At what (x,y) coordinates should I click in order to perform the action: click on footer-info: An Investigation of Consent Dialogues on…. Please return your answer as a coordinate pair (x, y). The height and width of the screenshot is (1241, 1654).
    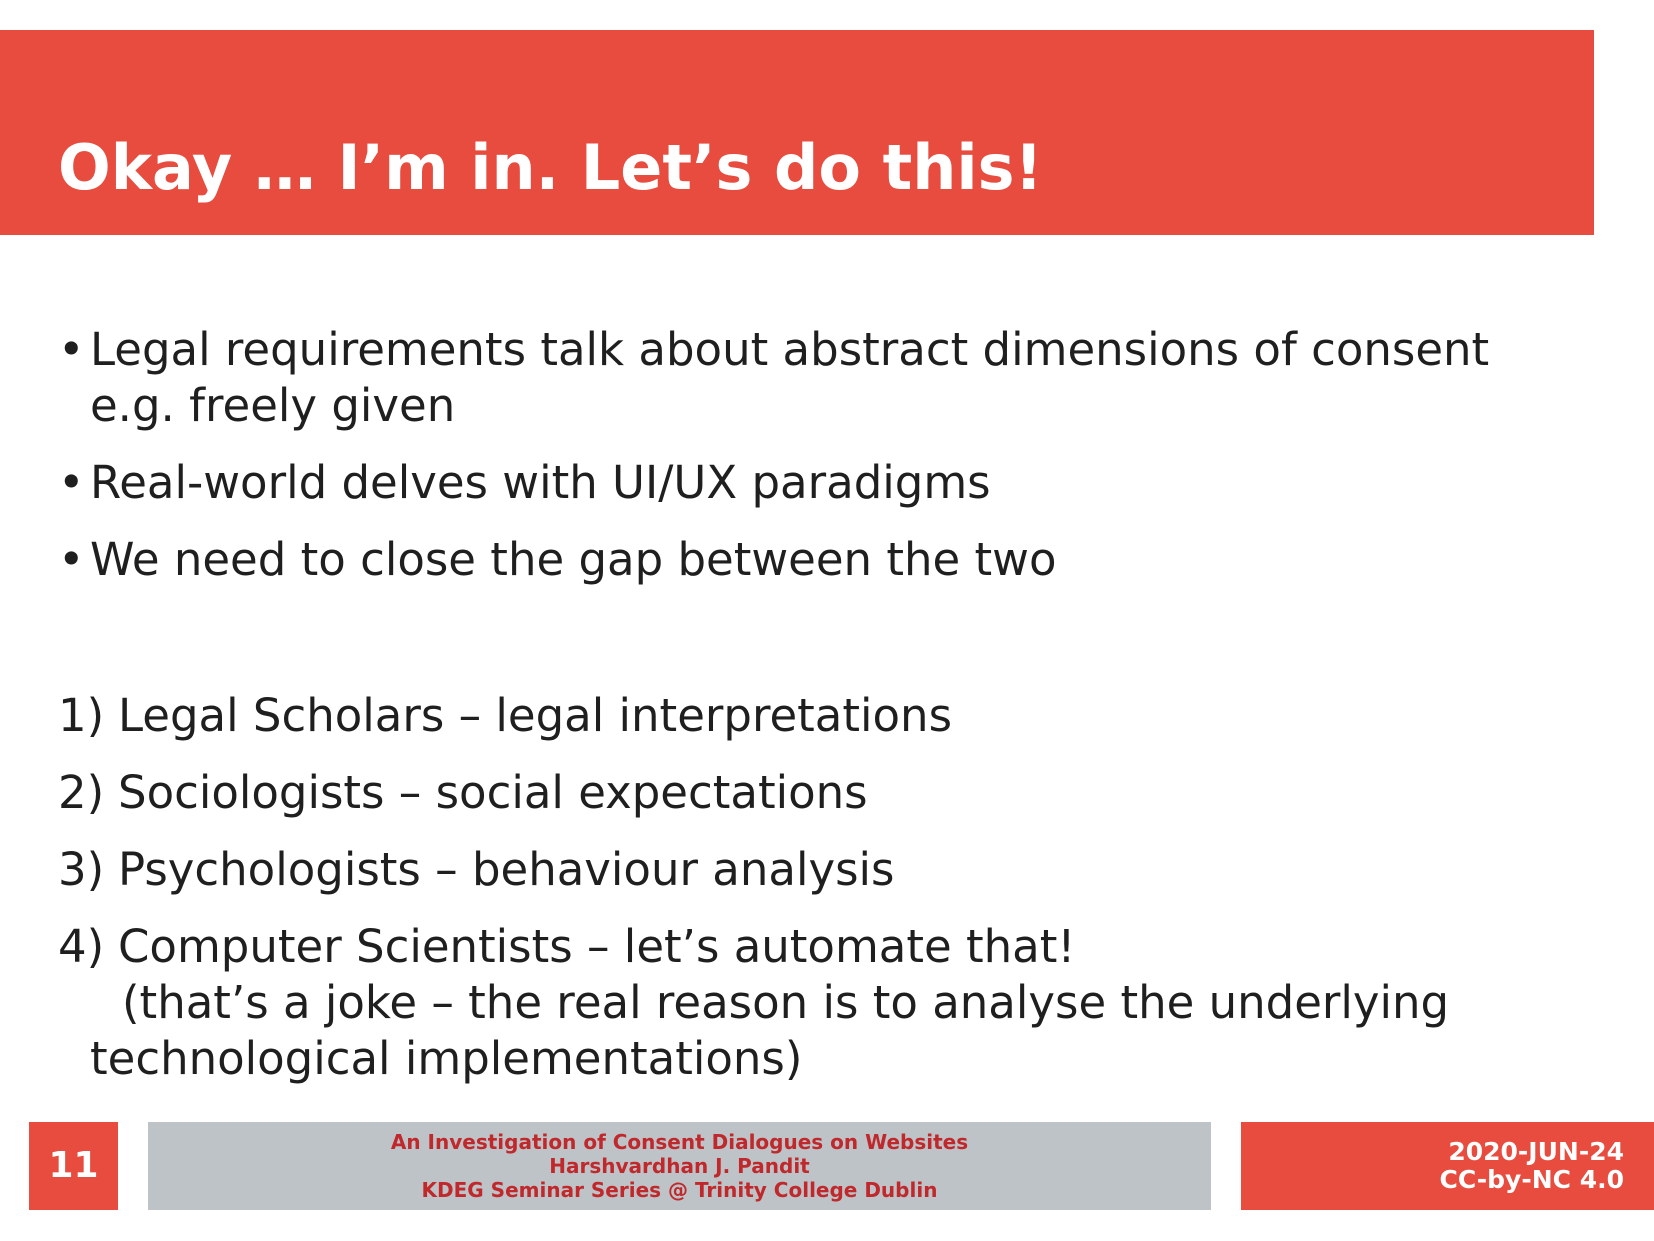
    Looking at the image, I should click on (679, 1166).